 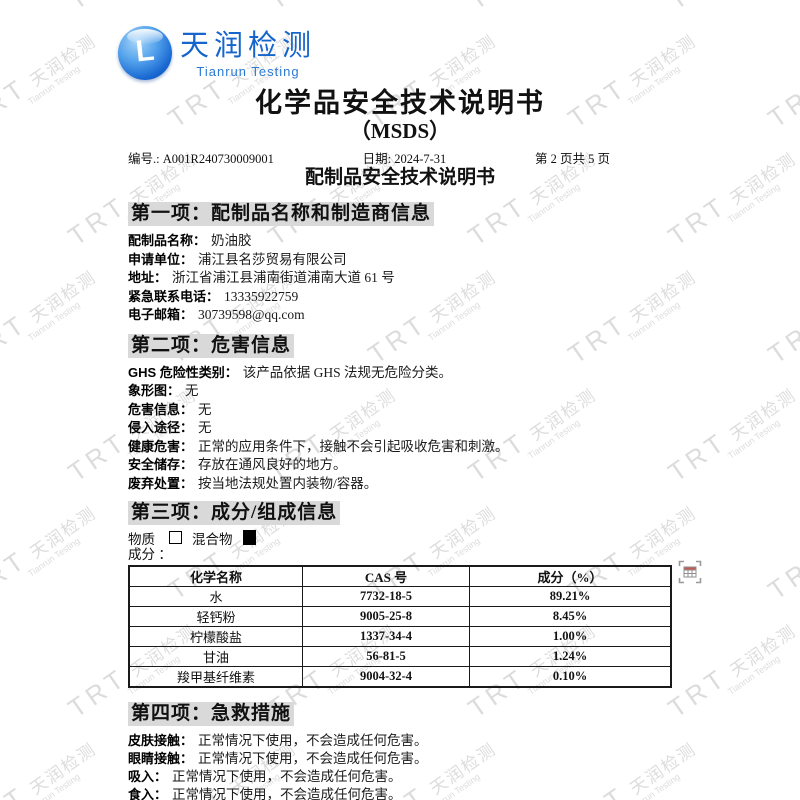 I want to click on section4-heading: 第四项：急救措施, so click(x=211, y=714).